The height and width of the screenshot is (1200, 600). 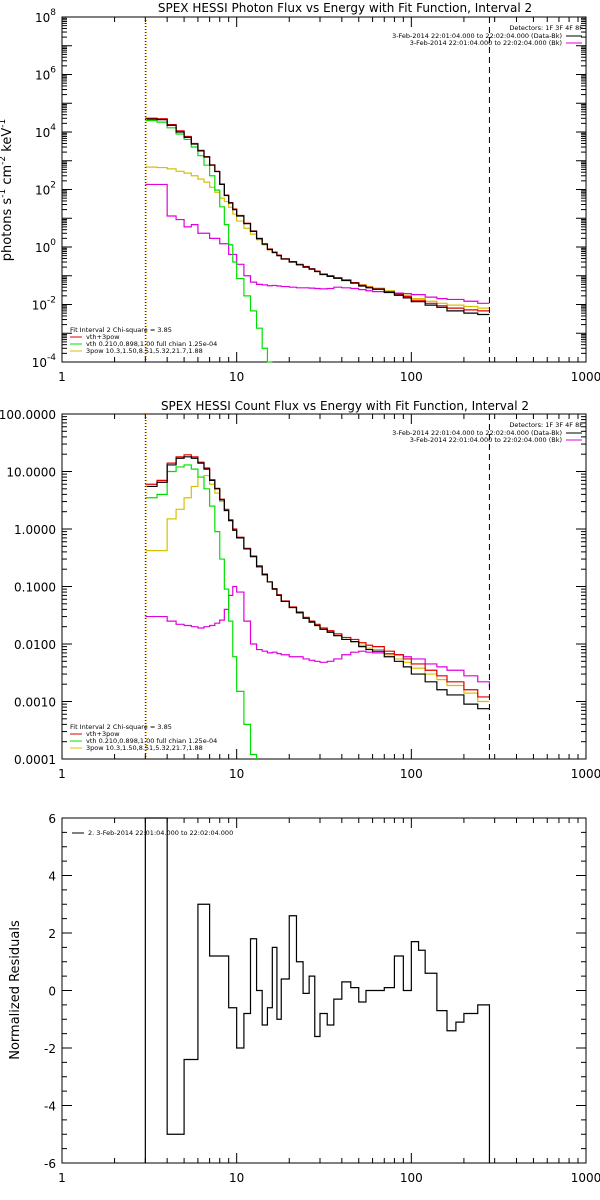 I want to click on count-series-3pow, so click(x=317, y=589).